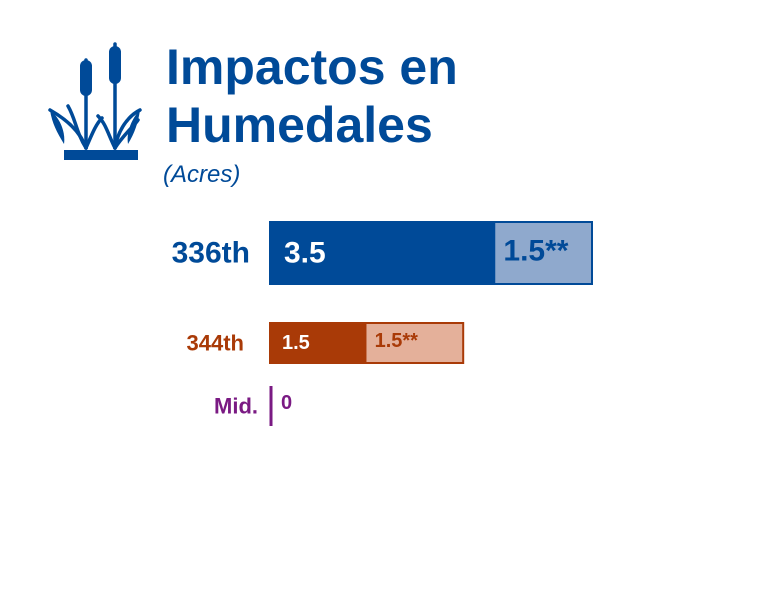 The width and height of the screenshot is (770, 592). I want to click on title-line-1: Impactos en, so click(312, 67).